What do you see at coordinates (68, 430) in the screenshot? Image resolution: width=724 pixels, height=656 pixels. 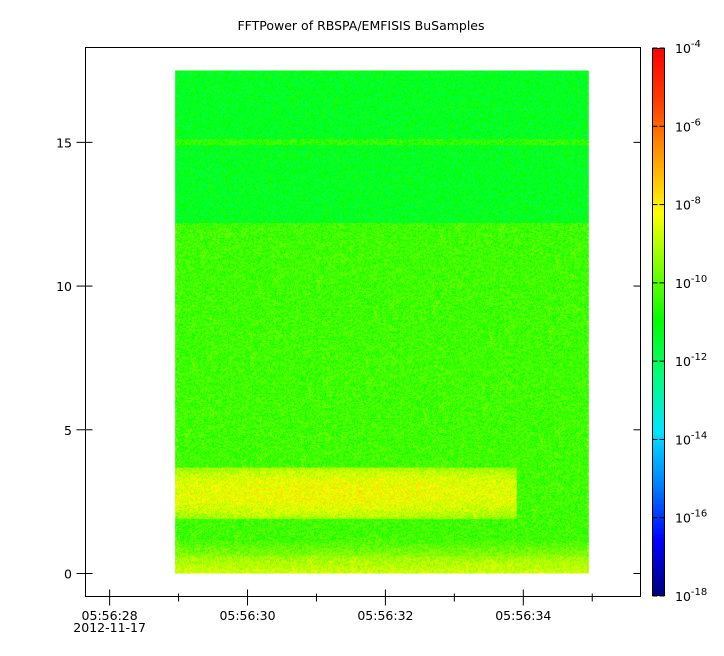 I see `y-tick-label: 5` at bounding box center [68, 430].